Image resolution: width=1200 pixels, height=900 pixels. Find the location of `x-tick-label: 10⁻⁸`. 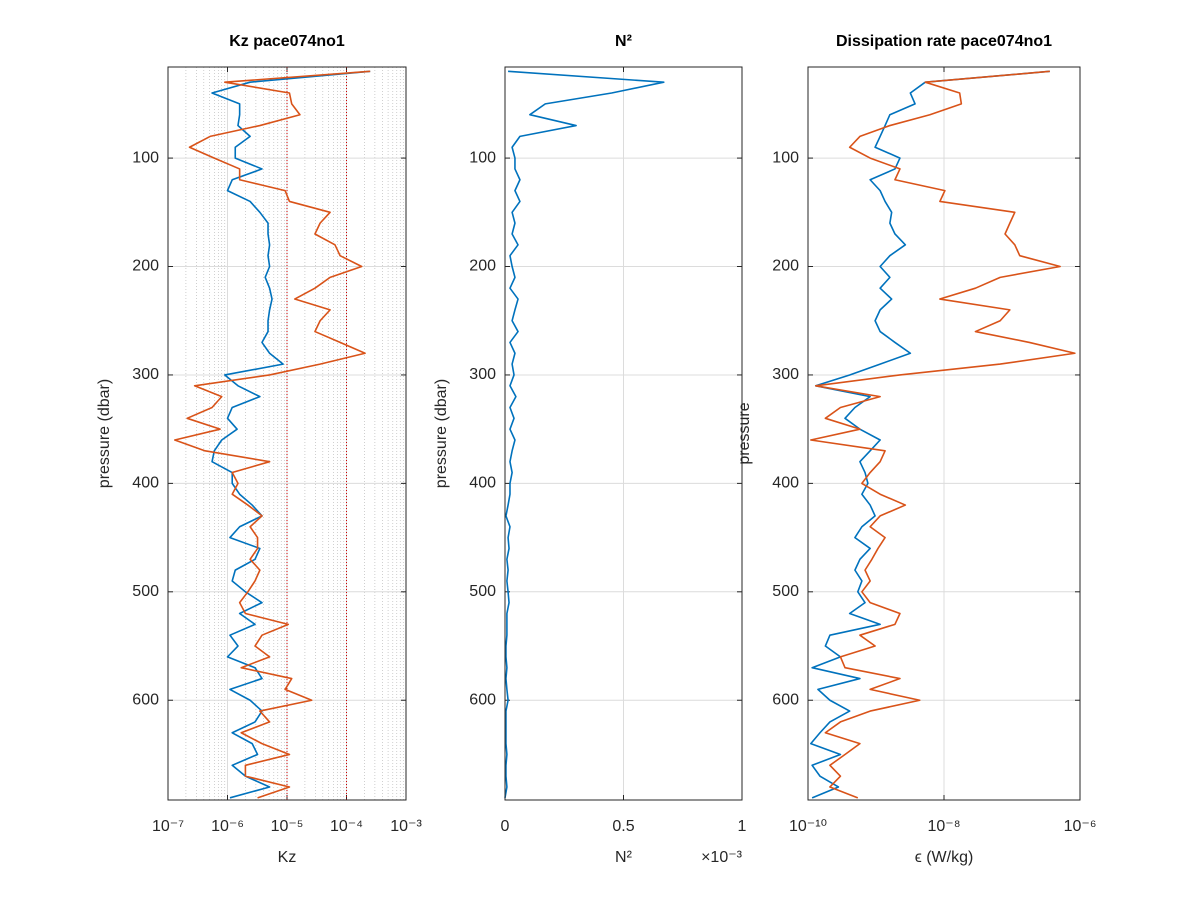

x-tick-label: 10⁻⁸ is located at coordinates (944, 826).